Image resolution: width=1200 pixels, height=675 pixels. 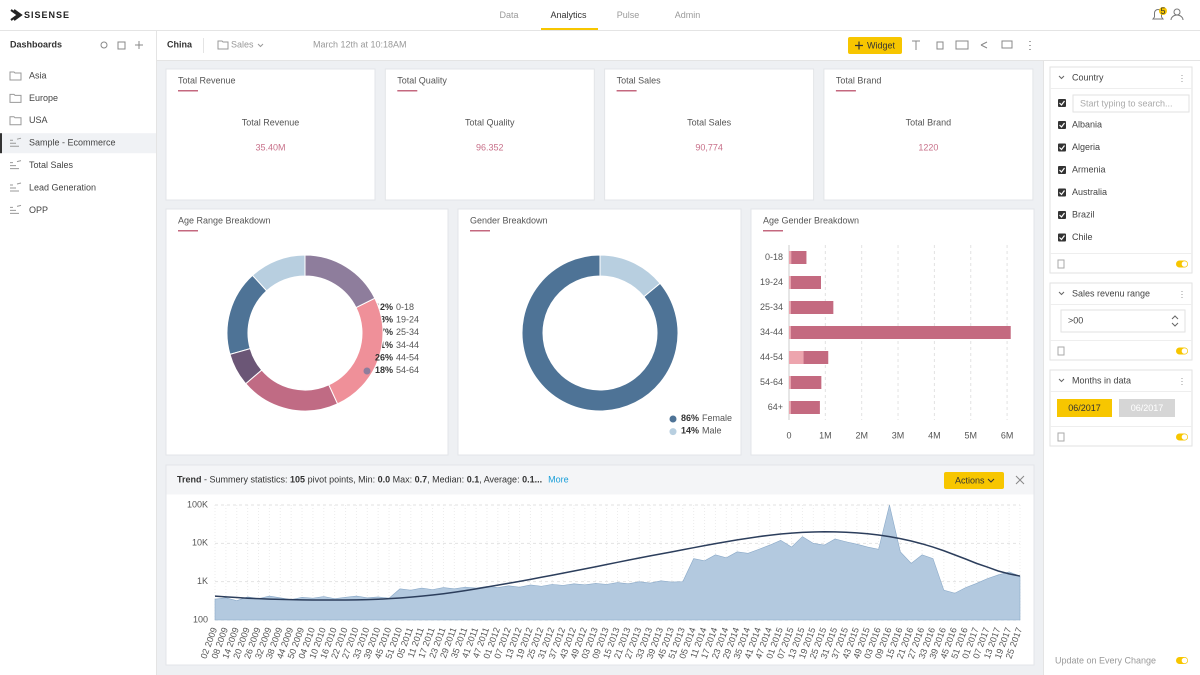 What do you see at coordinates (1020, 480) in the screenshot?
I see `close-icon` at bounding box center [1020, 480].